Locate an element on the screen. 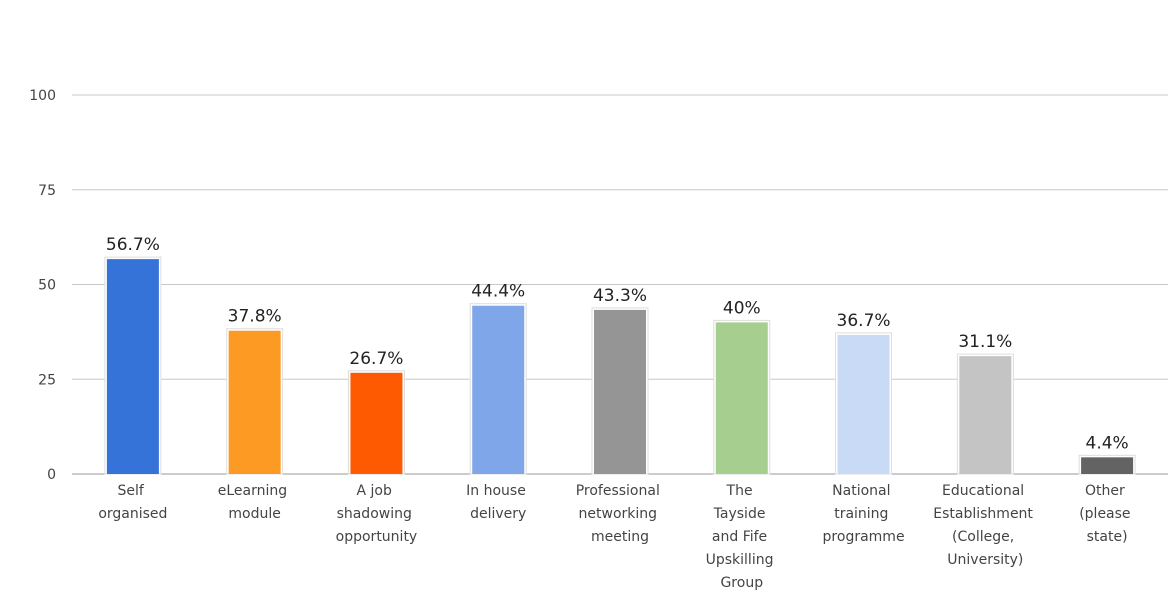 This screenshot has height=599, width=1170. x-tick-label: National training programme is located at coordinates (864, 514).